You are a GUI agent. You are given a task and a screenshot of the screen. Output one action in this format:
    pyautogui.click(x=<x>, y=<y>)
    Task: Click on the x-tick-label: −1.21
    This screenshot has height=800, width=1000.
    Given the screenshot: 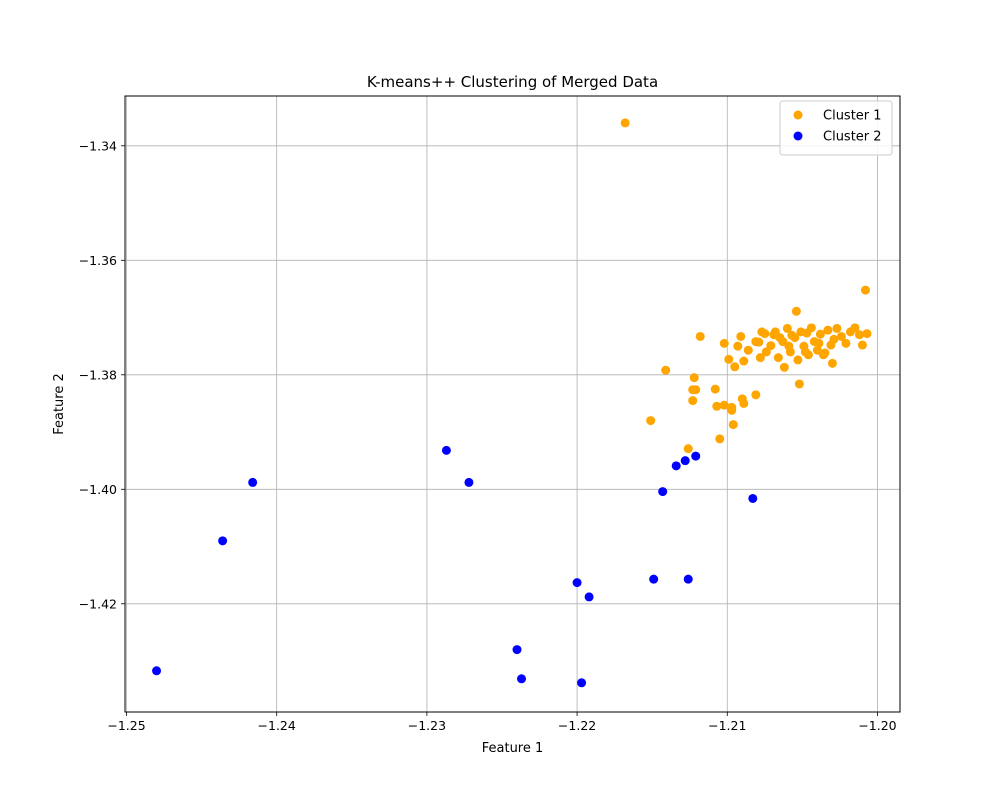 What is the action you would take?
    pyautogui.click(x=727, y=725)
    